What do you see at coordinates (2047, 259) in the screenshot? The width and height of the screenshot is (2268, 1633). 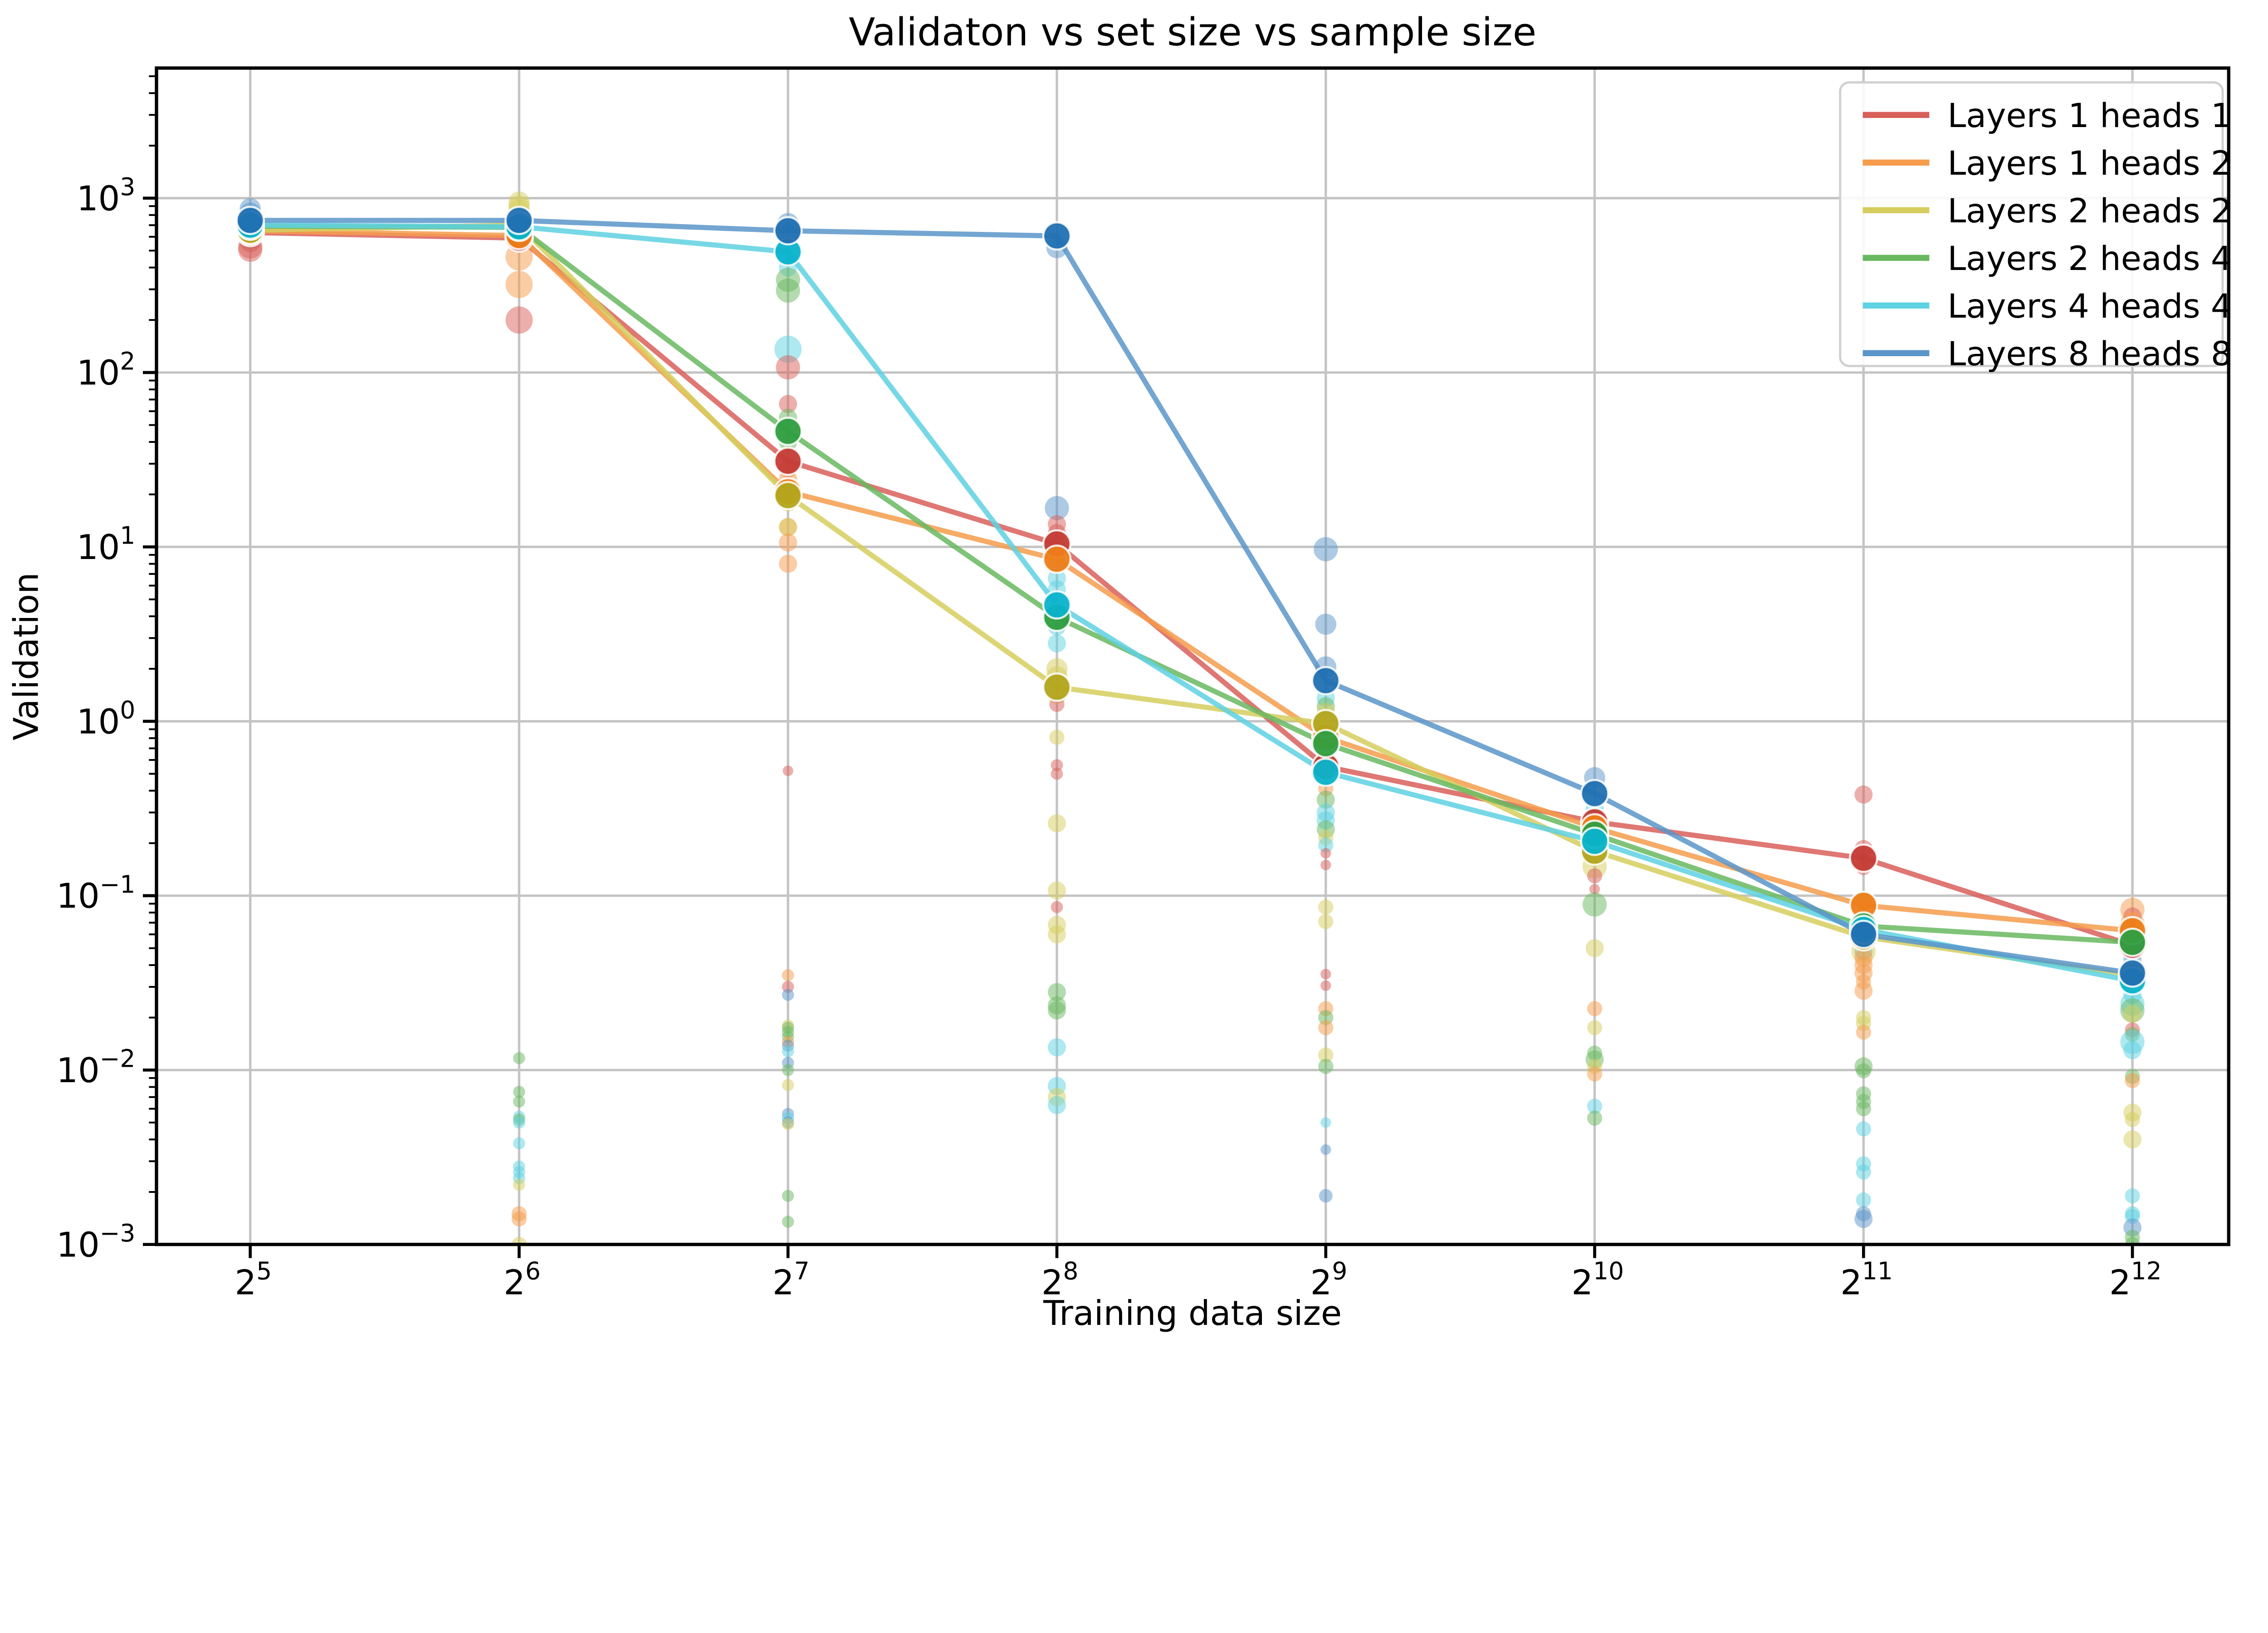 I see `legend-entry: Layers 2 heads 4` at bounding box center [2047, 259].